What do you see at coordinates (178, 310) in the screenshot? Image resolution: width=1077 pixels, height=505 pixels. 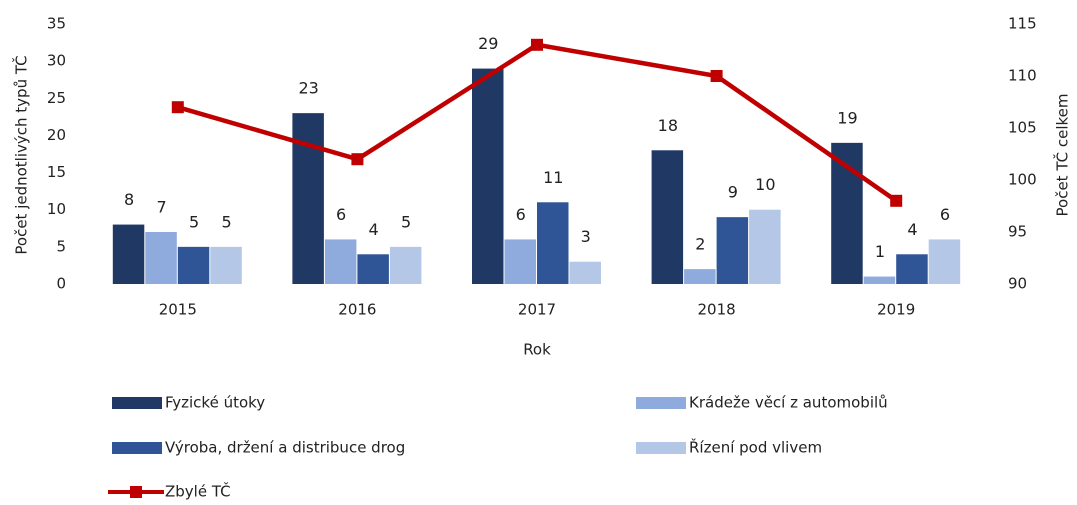 I see `x-tick-label: 2015` at bounding box center [178, 310].